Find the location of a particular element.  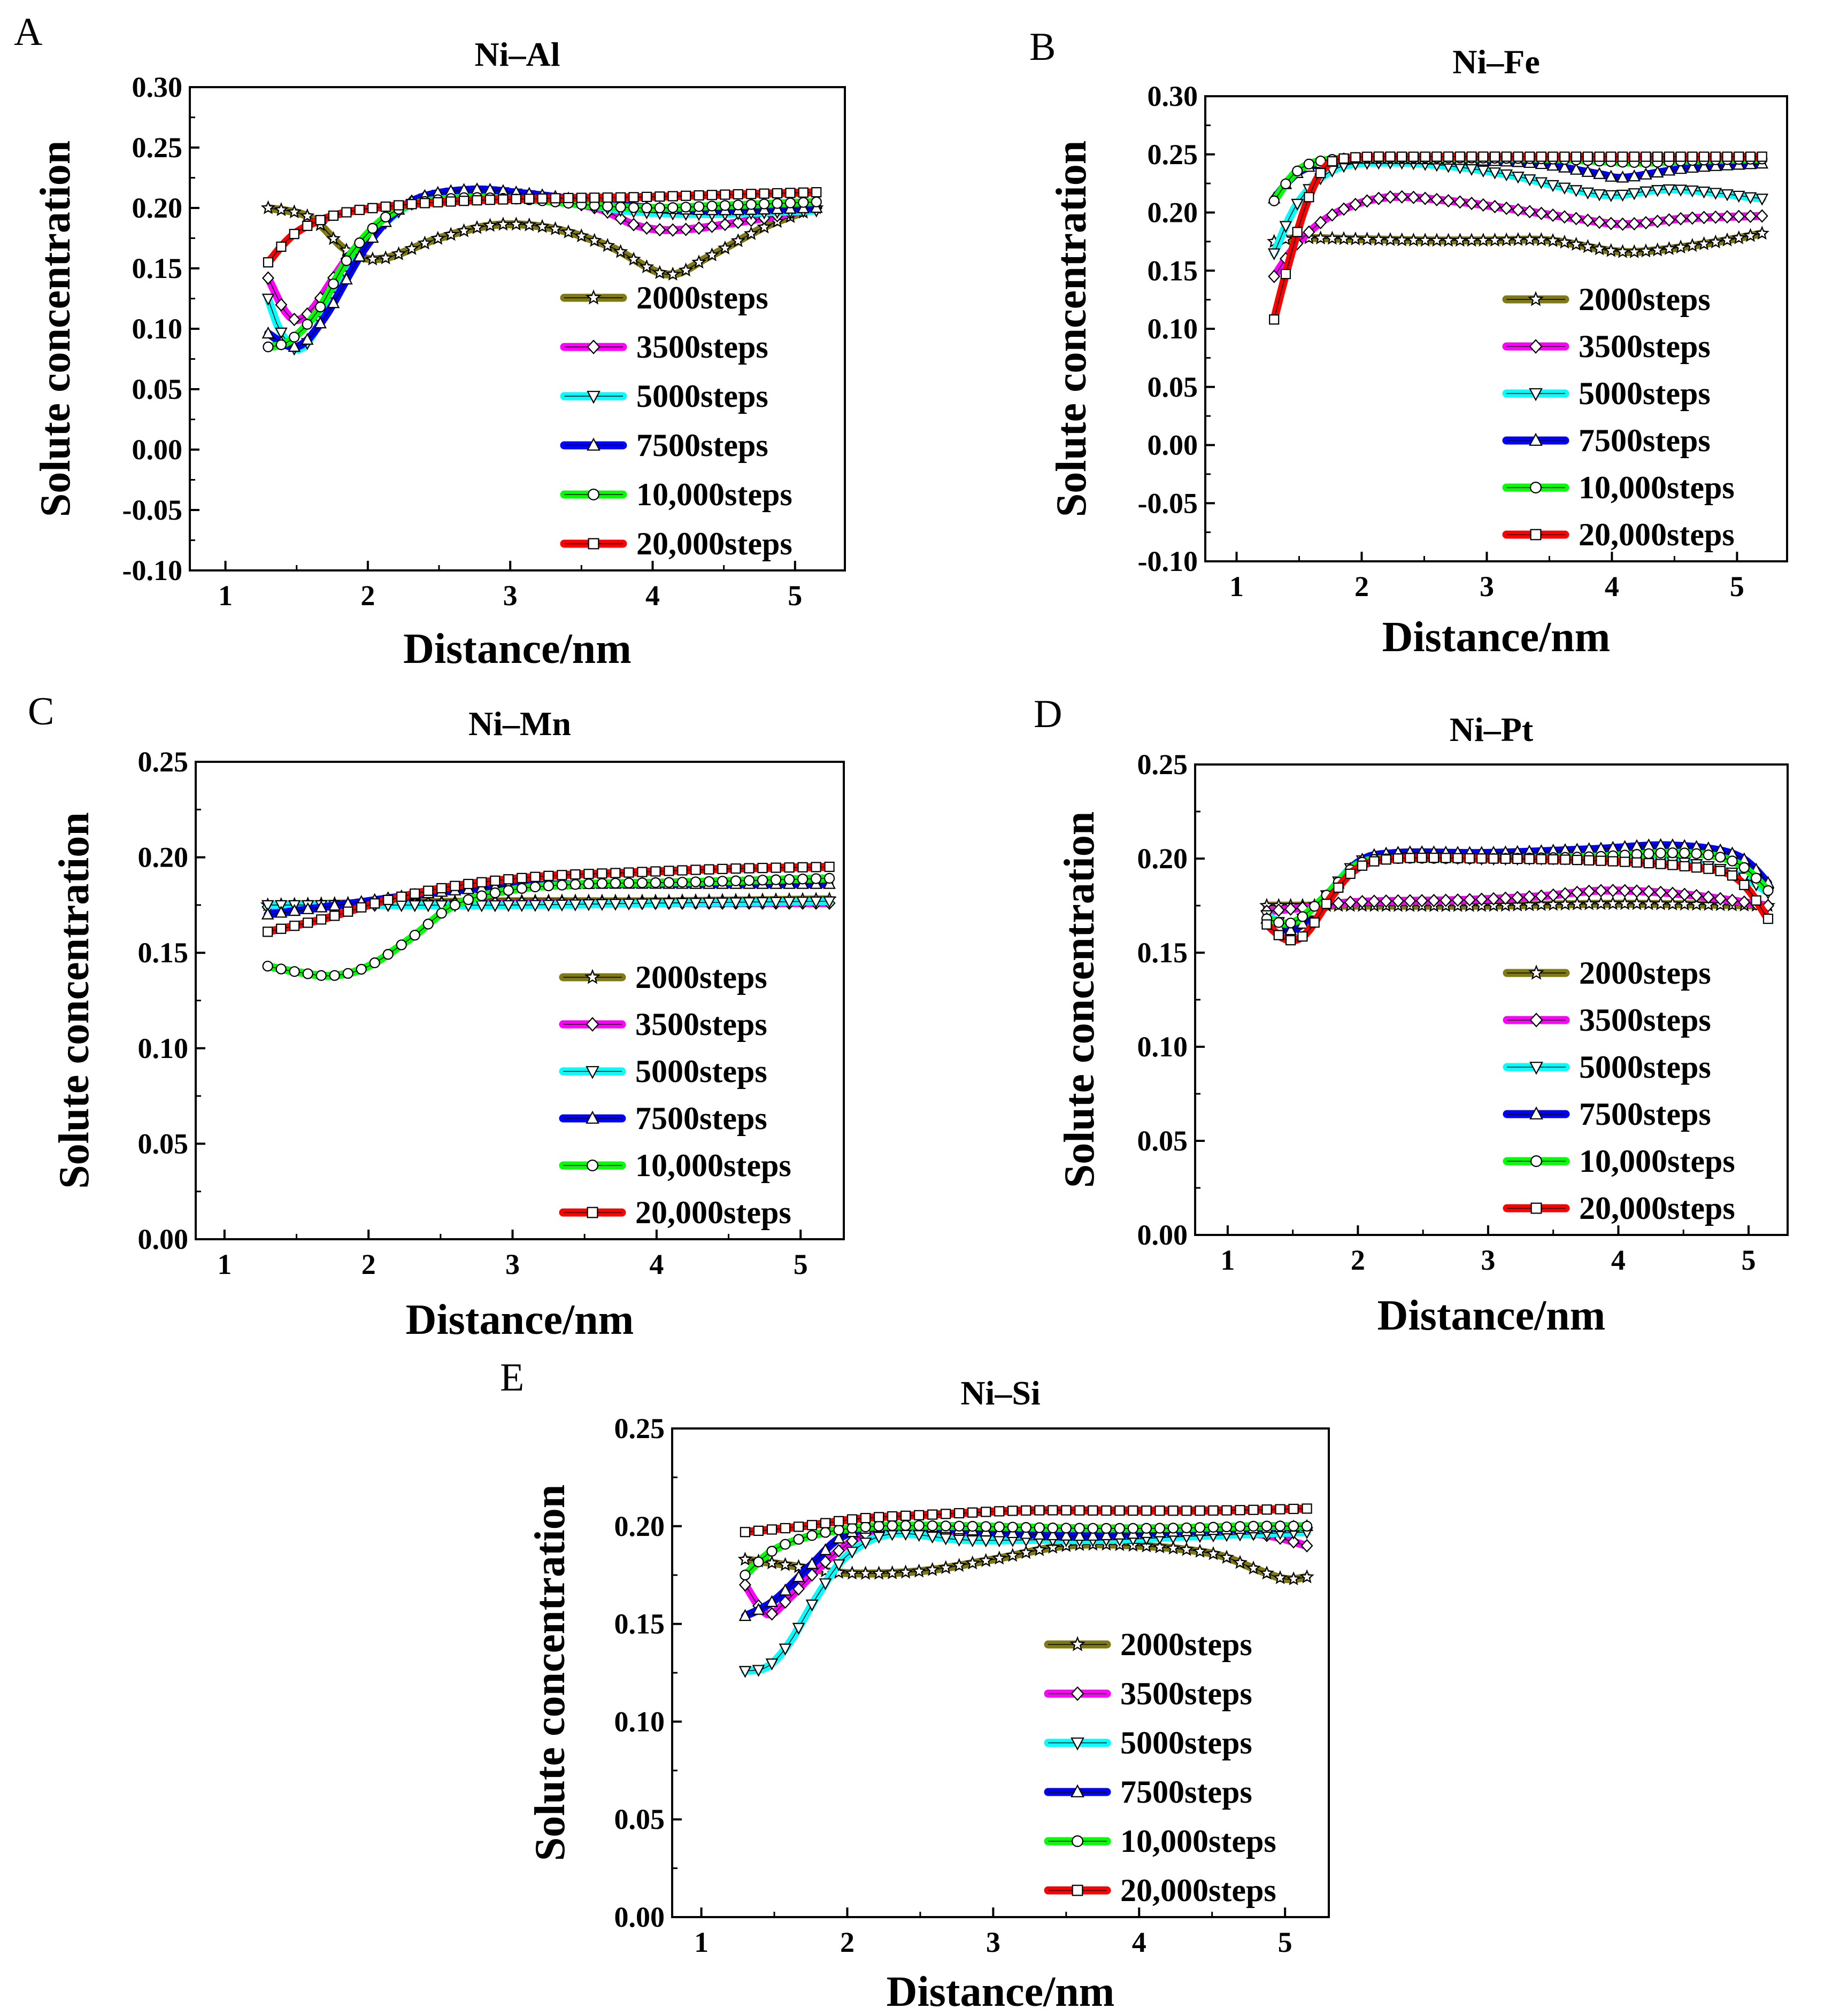

x-tick-label: 1 is located at coordinates (225, 596).